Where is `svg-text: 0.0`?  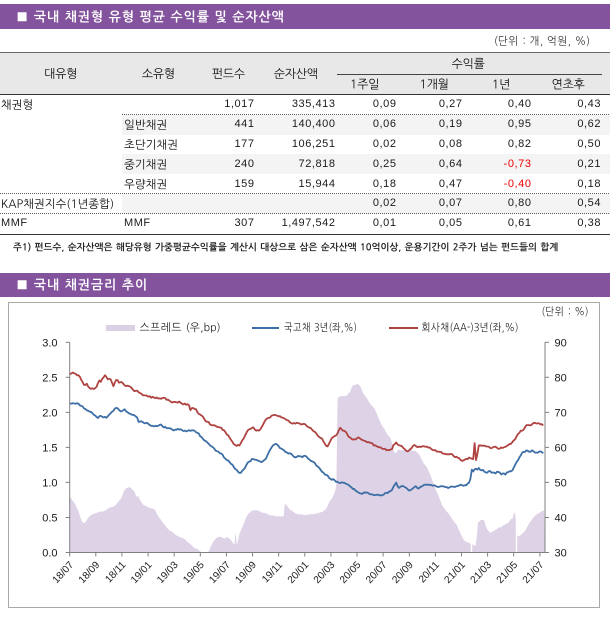 svg-text: 0.0 is located at coordinates (49, 554).